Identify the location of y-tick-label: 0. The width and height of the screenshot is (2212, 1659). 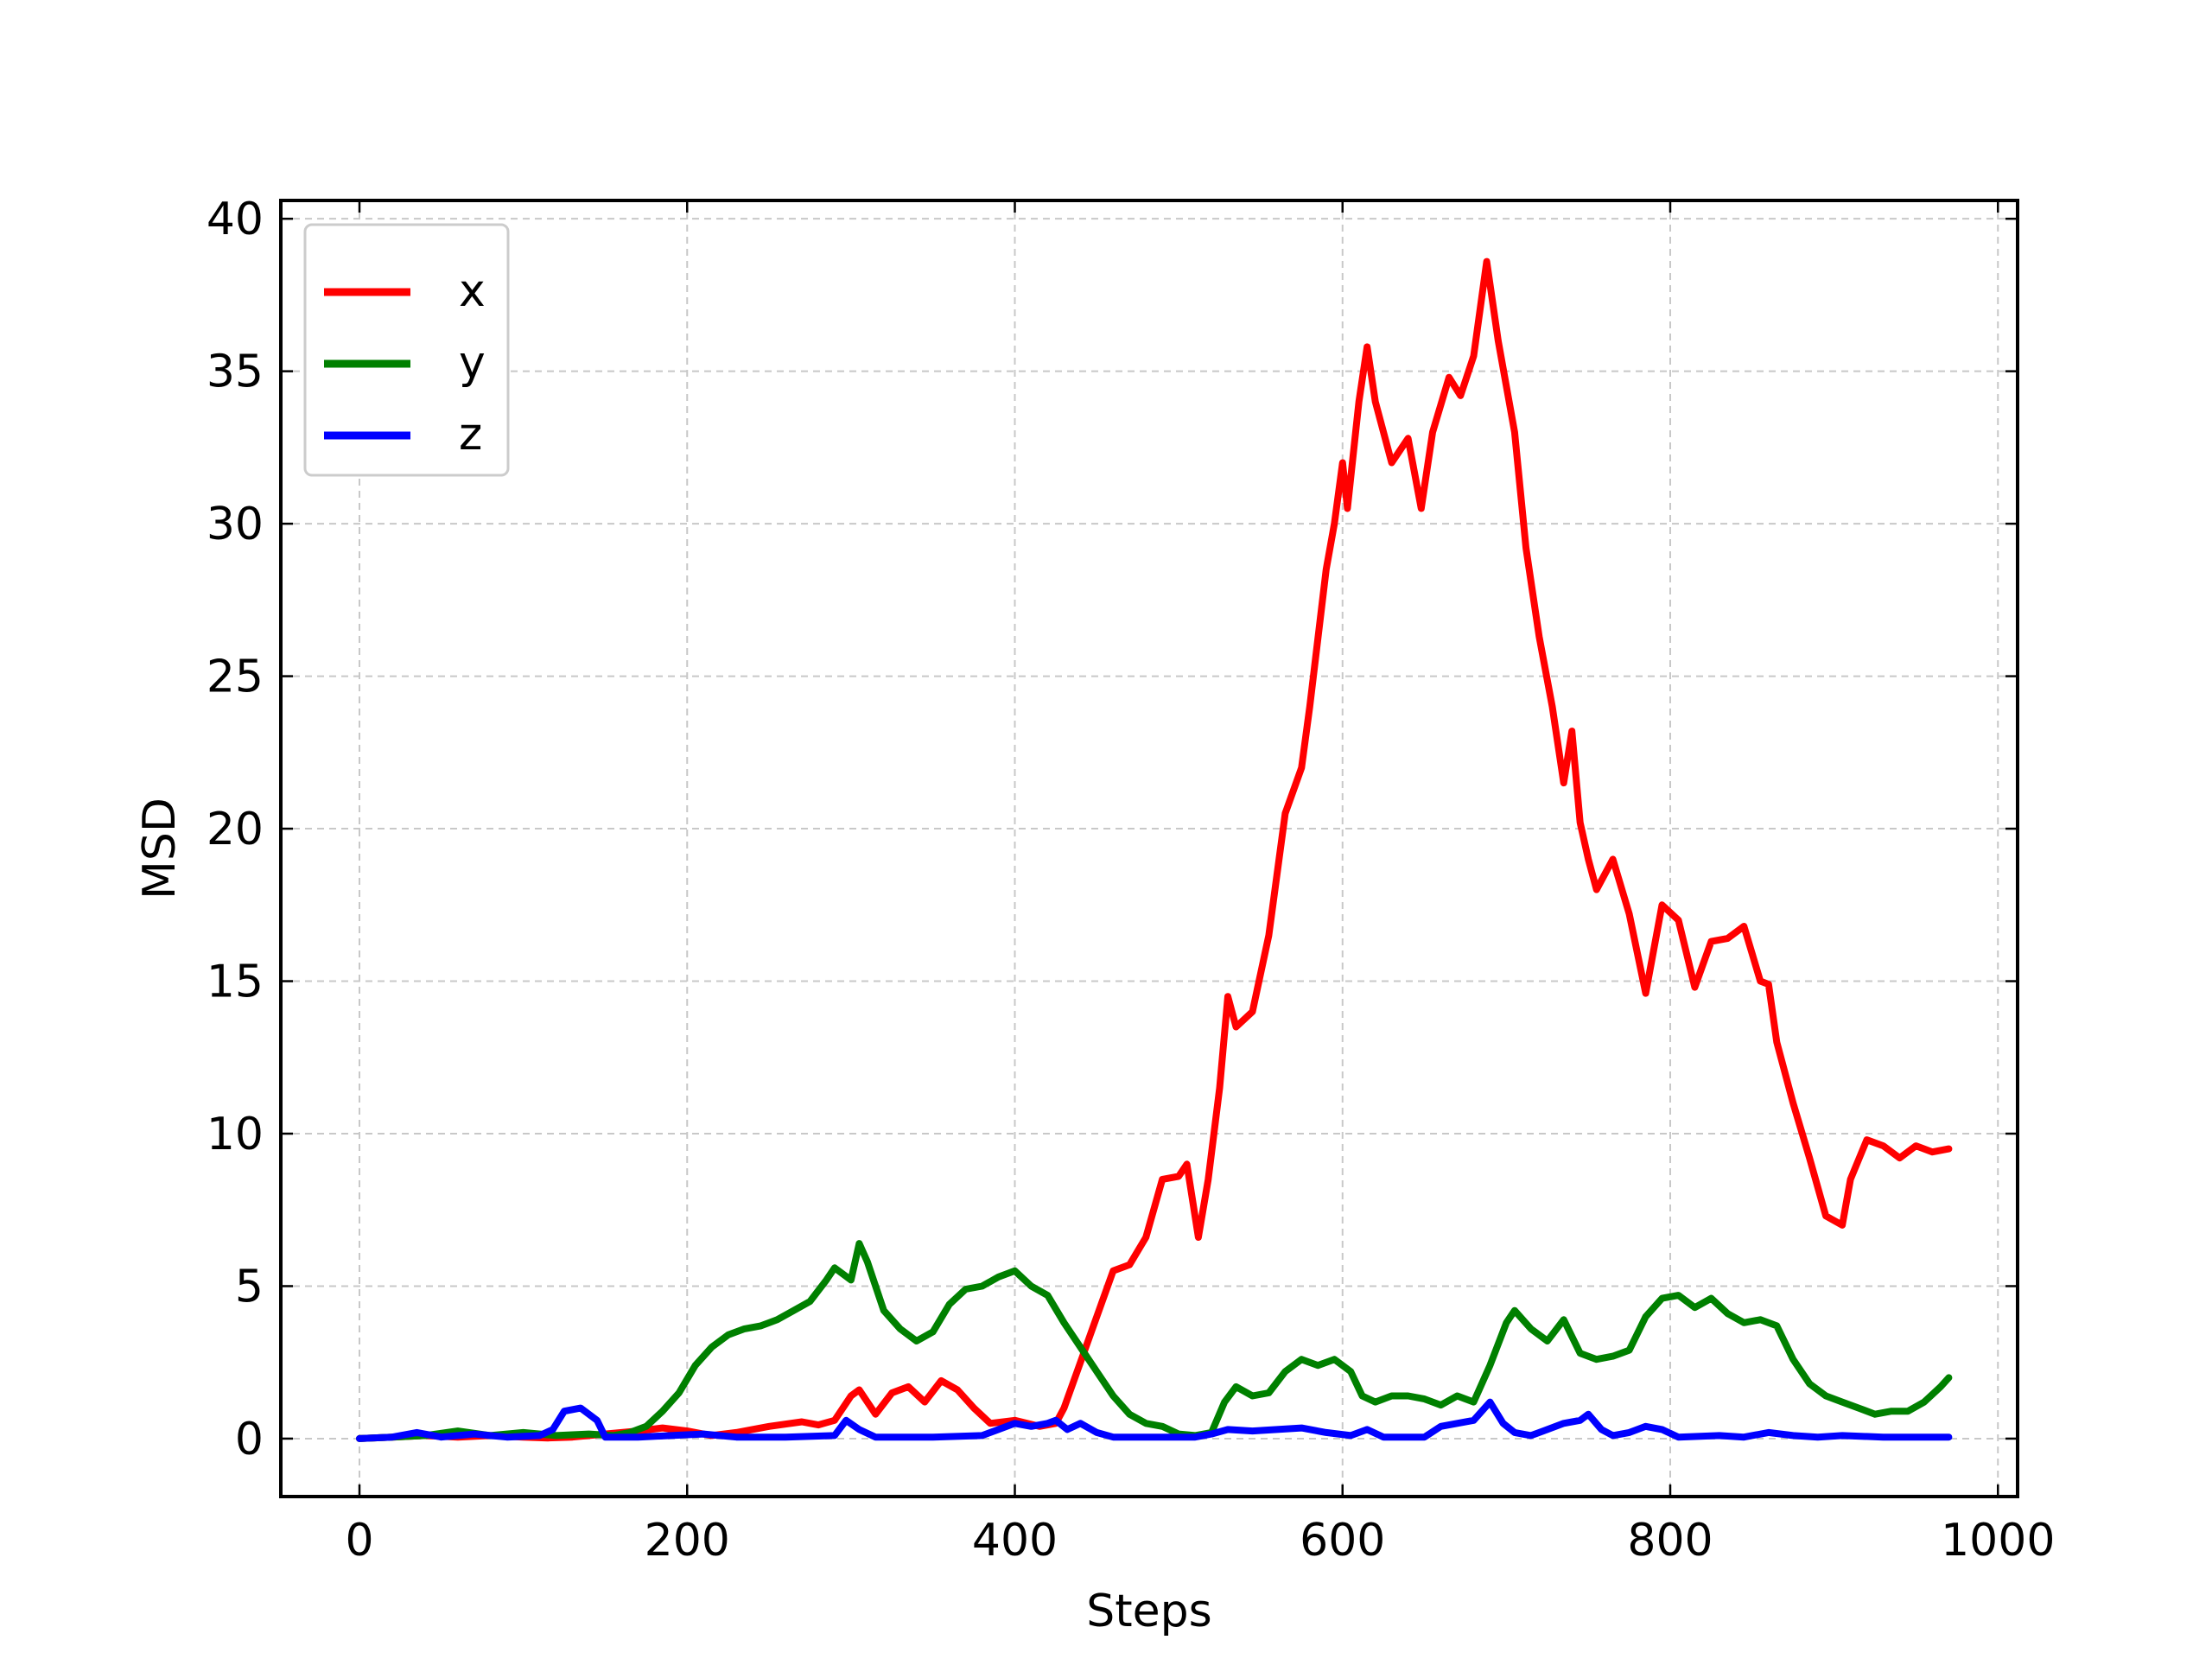
(249, 1439).